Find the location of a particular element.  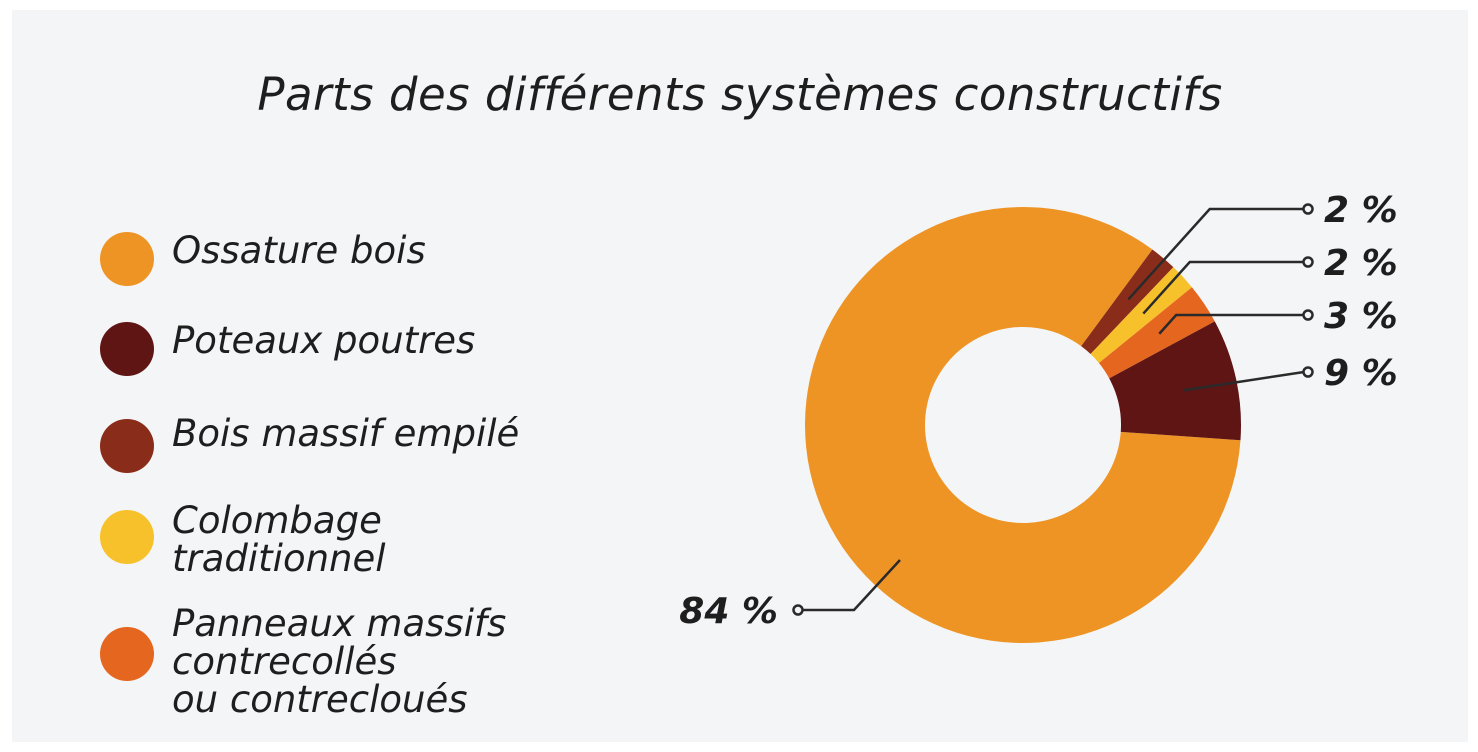

slice-value-label: 84 % is located at coordinates (728, 611).